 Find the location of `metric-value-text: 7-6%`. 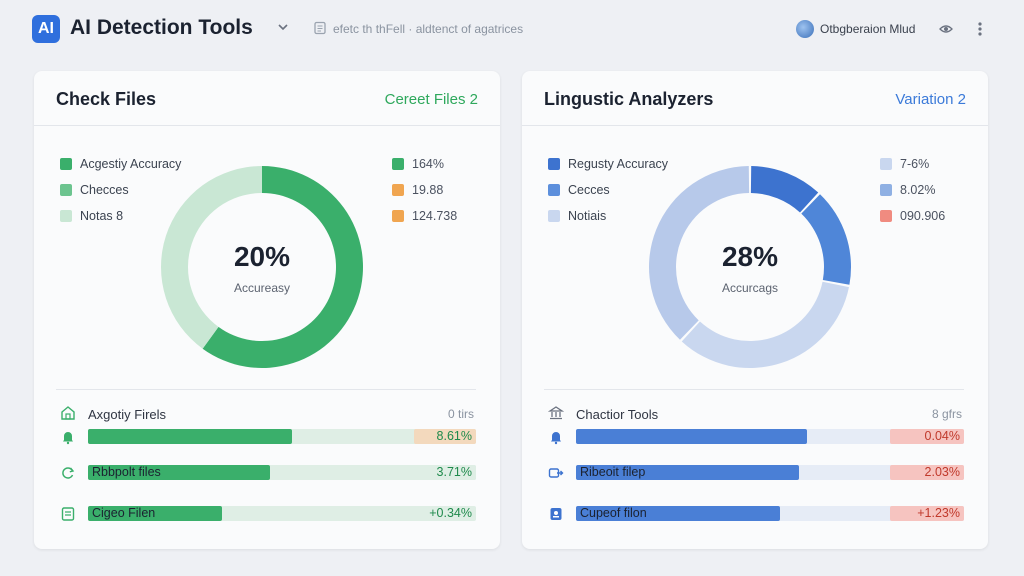

metric-value-text: 7-6% is located at coordinates (915, 164).